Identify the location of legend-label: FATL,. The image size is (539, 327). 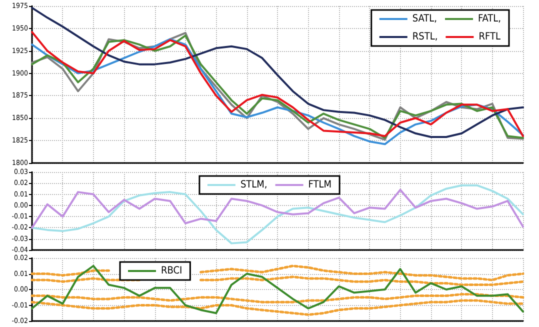
(490, 19).